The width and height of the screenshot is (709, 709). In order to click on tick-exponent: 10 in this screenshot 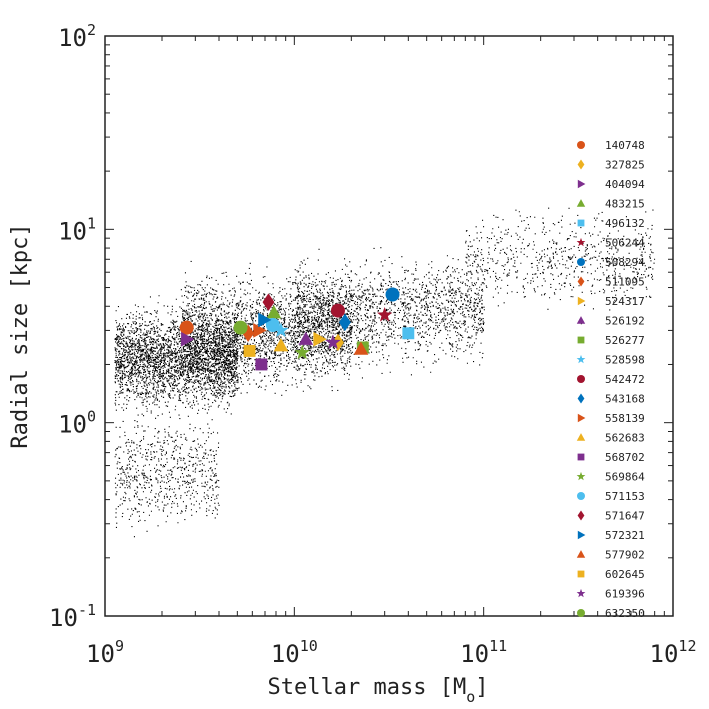, I will do `click(309, 646)`.